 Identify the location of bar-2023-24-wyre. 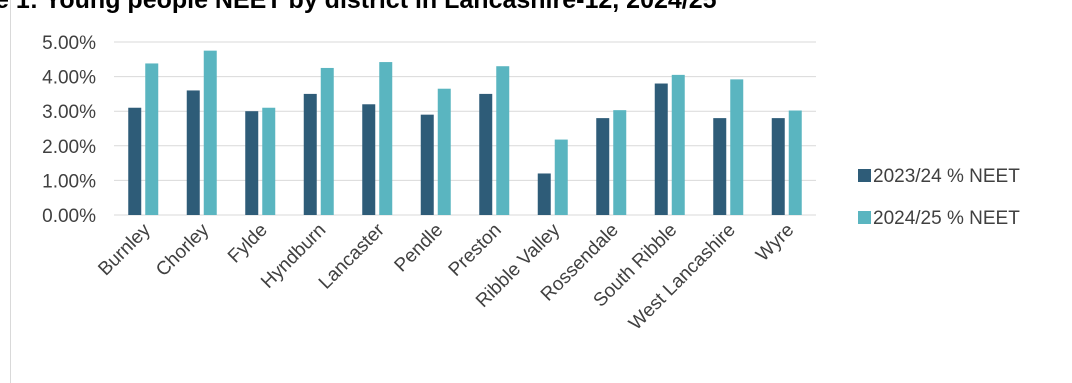
(778, 166).